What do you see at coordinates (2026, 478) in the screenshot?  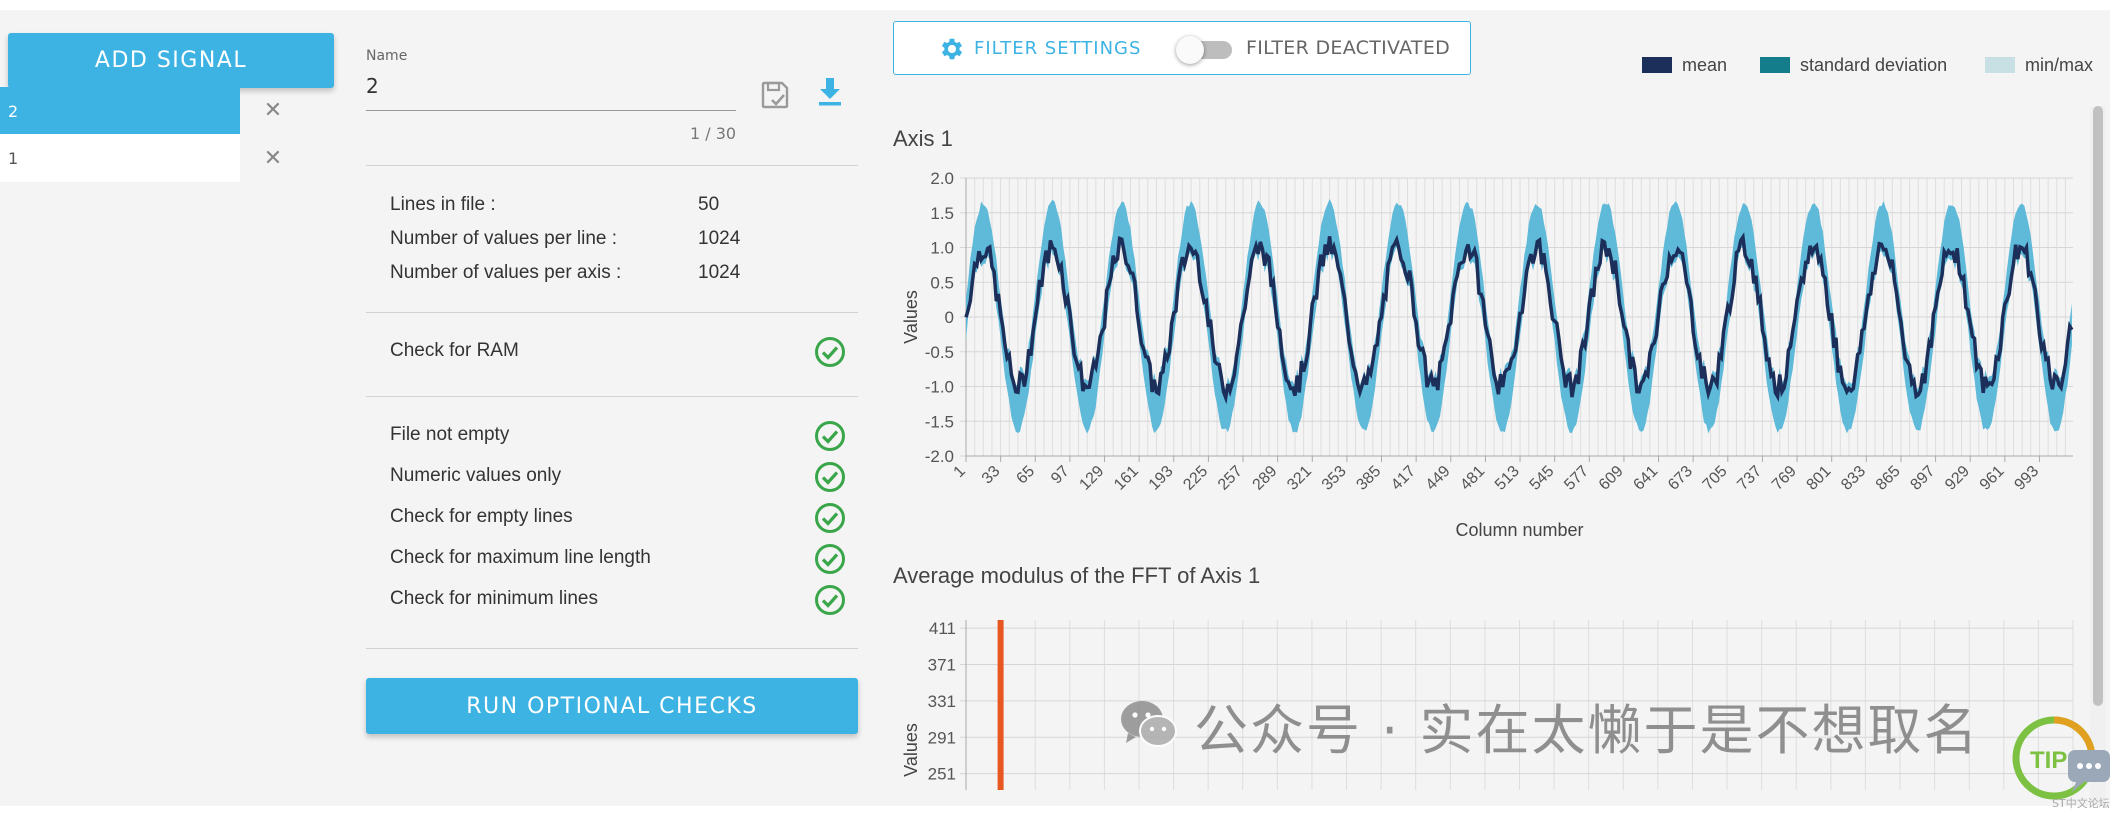 I see `x-tick-label: 993` at bounding box center [2026, 478].